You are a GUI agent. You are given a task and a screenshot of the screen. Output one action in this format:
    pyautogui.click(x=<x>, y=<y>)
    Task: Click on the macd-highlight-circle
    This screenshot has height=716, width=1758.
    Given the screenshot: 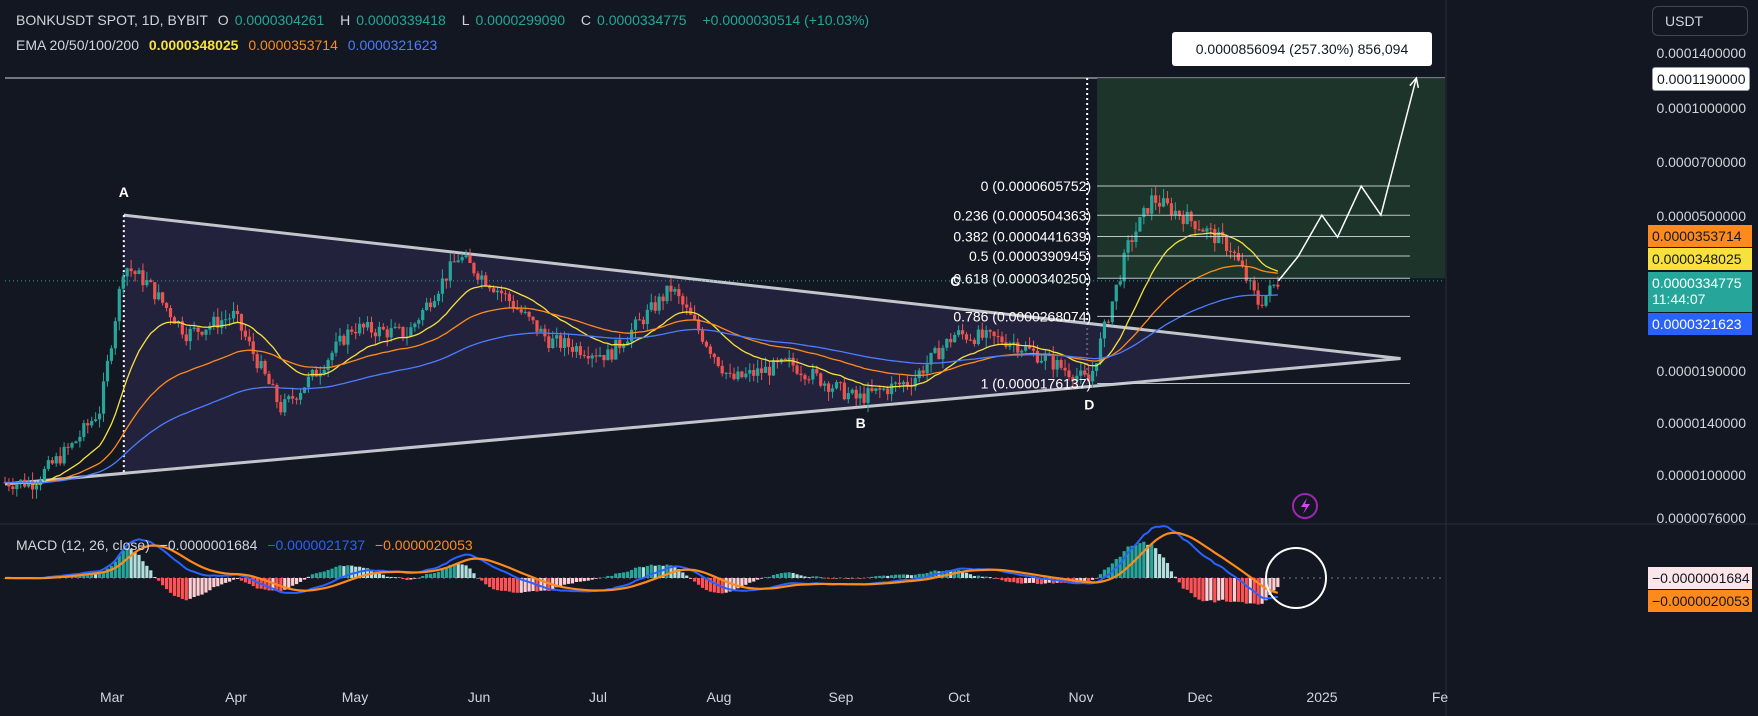 What is the action you would take?
    pyautogui.click(x=1296, y=578)
    